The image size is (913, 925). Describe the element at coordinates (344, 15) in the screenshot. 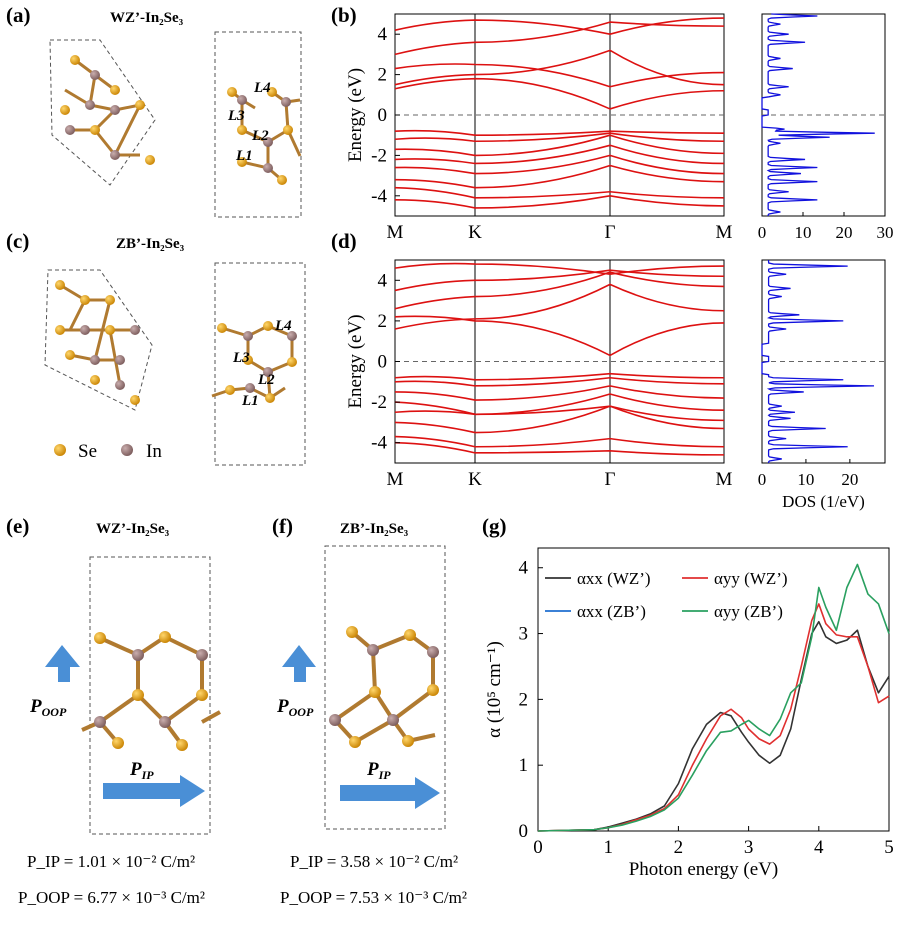

I see `panel-label-b: (b)` at that location.